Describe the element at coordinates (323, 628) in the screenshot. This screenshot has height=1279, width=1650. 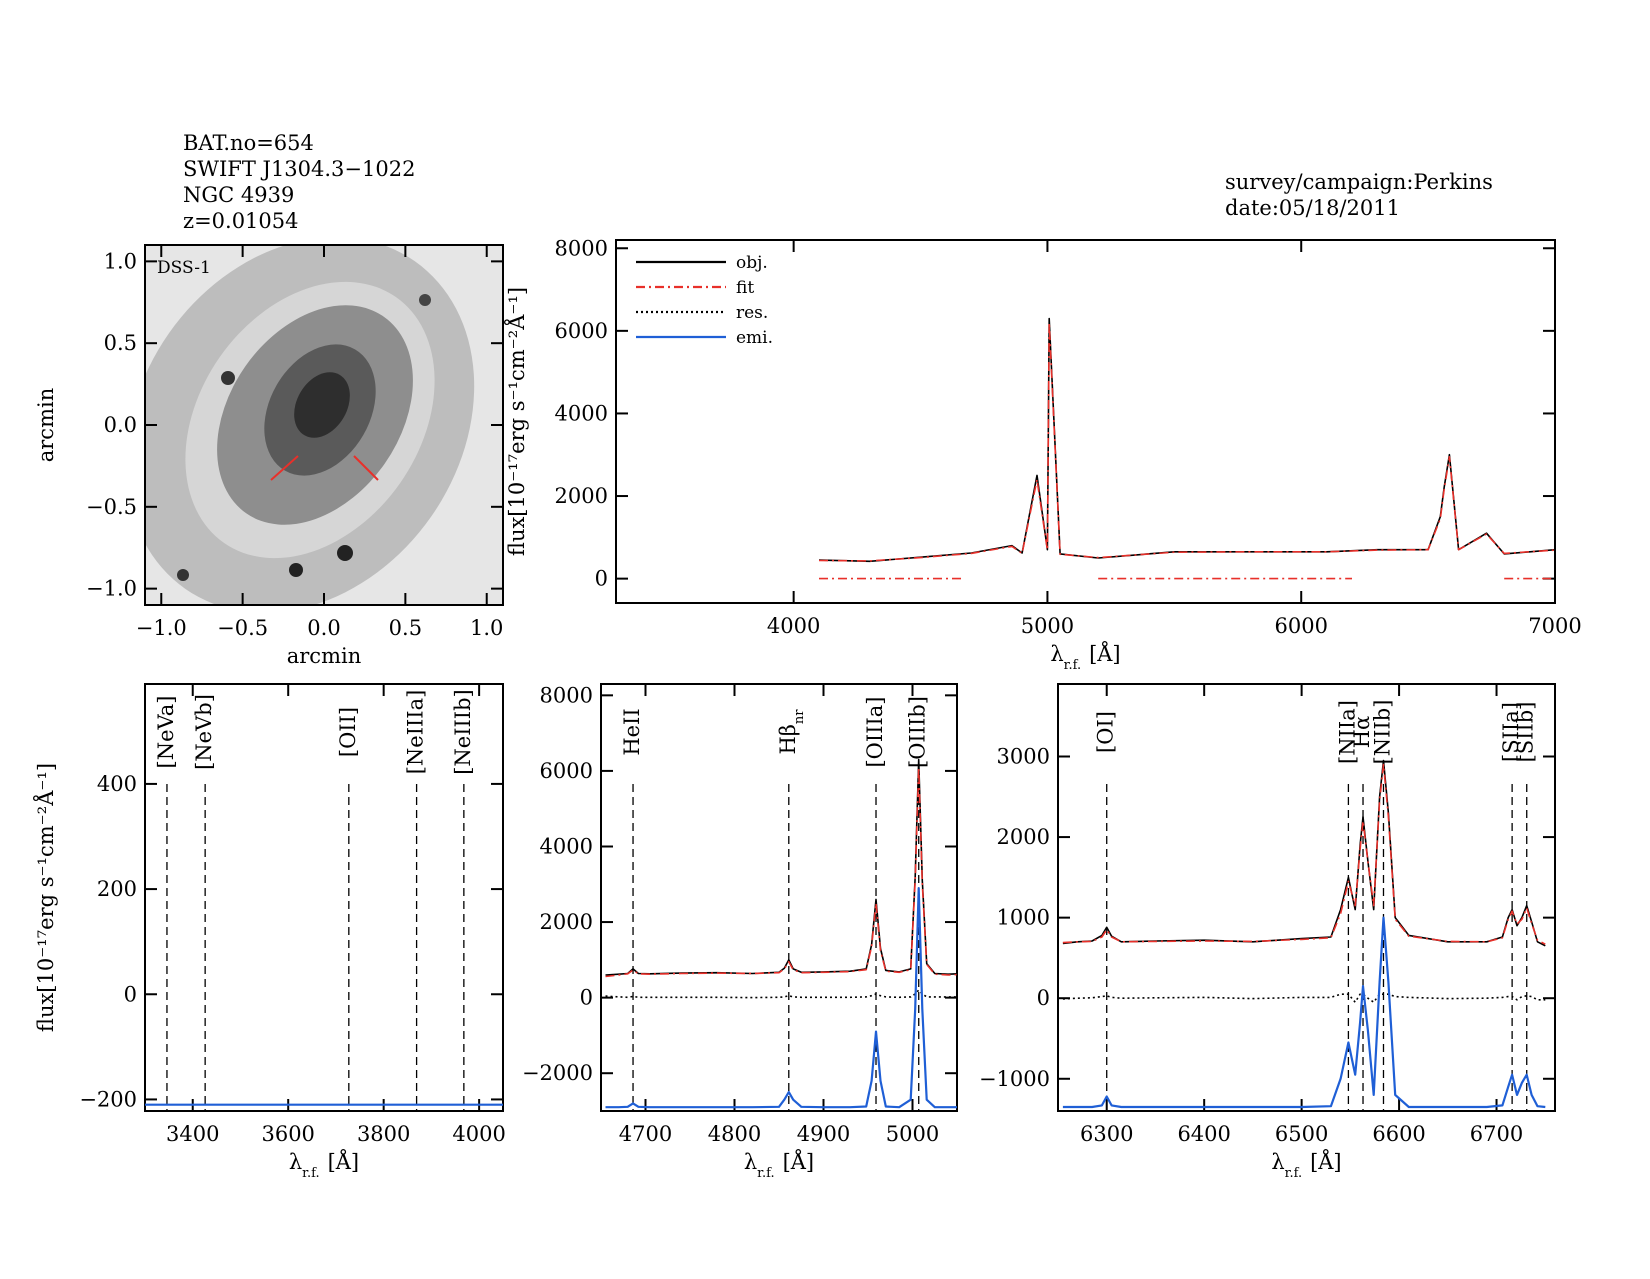
I see `x-tick-label: 0.0` at that location.